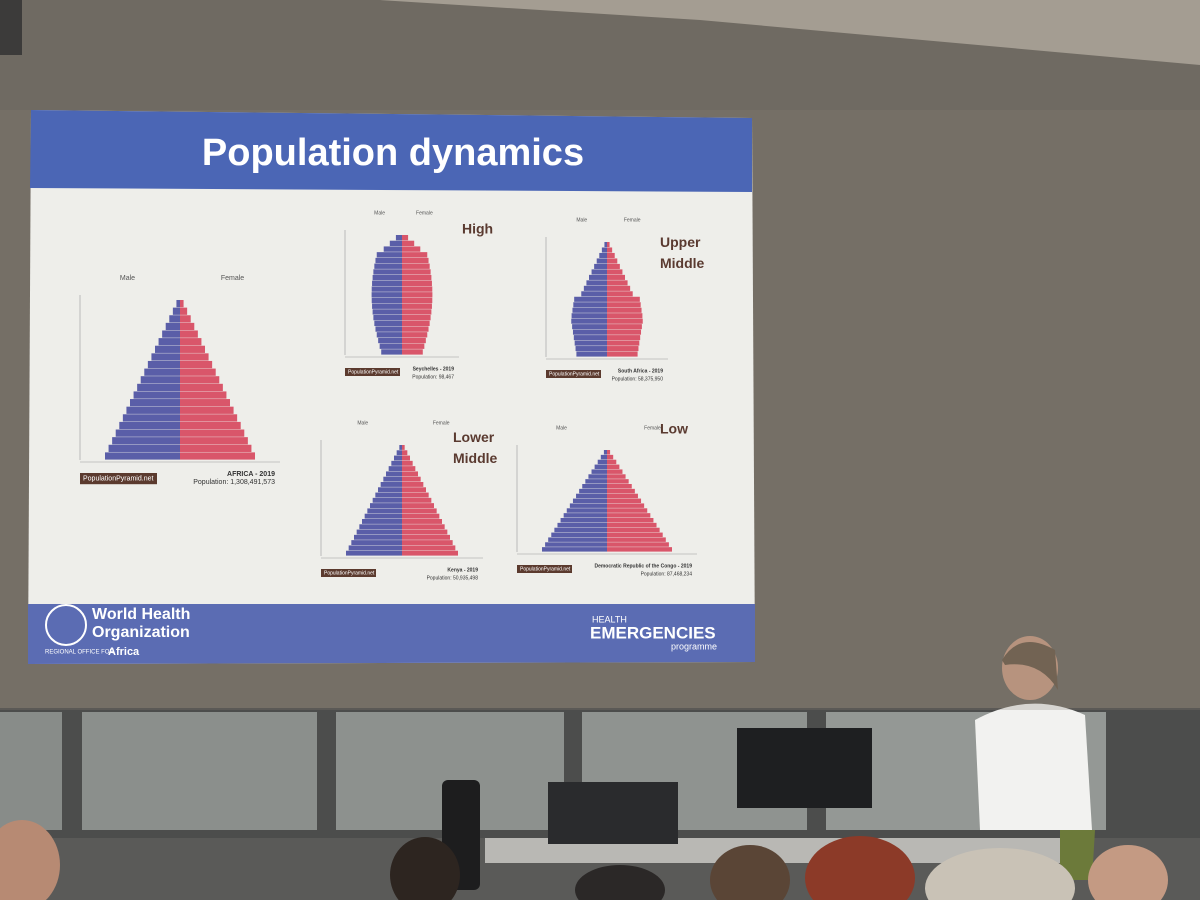 This screenshot has height=900, width=1200. Describe the element at coordinates (234, 482) in the screenshot. I see `population: Population: 1,308,491,573` at that location.